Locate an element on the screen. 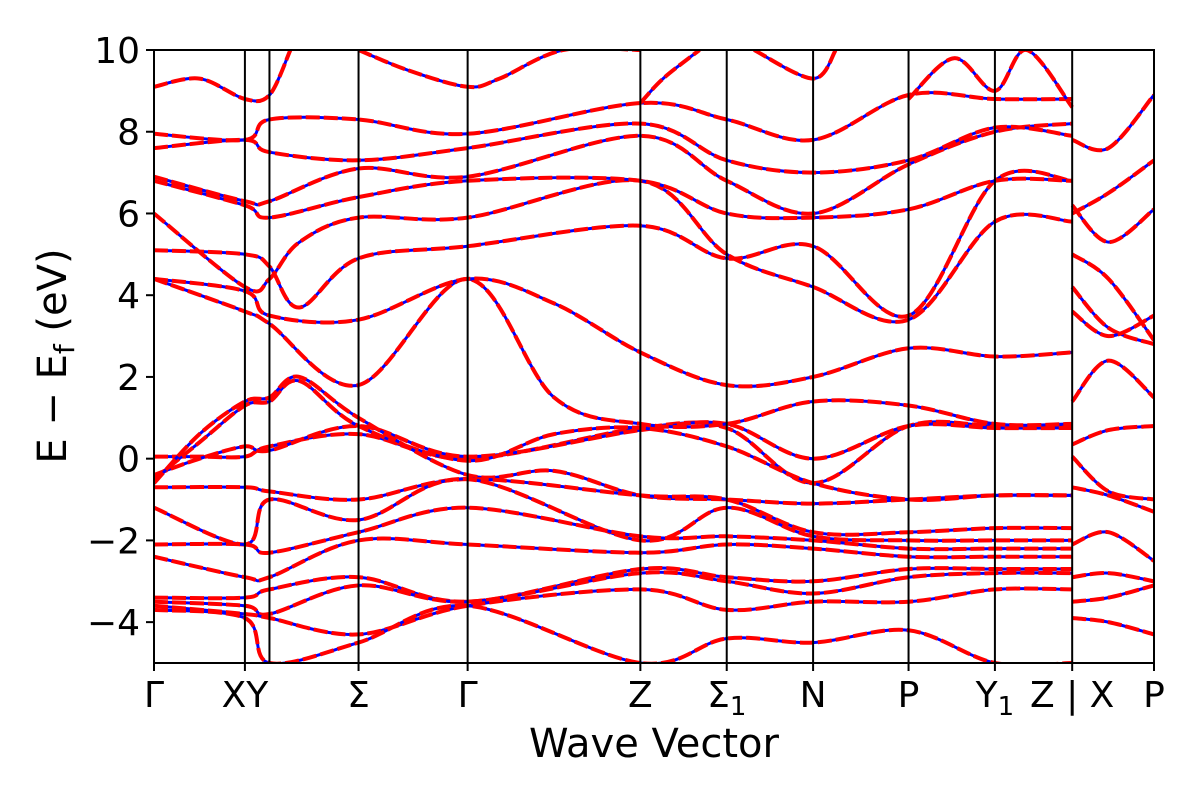 Image resolution: width=1200 pixels, height=800 pixels. x-tick-label: Y1 is located at coordinates (995, 698).